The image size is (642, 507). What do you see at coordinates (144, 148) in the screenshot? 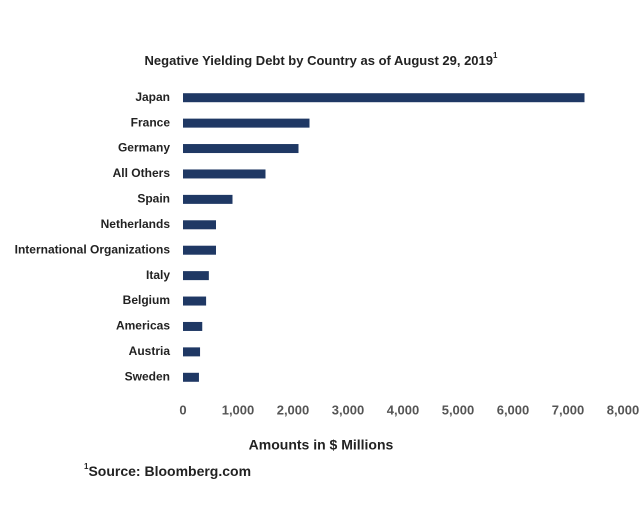
I see `y-tick-label: Germany` at bounding box center [144, 148].